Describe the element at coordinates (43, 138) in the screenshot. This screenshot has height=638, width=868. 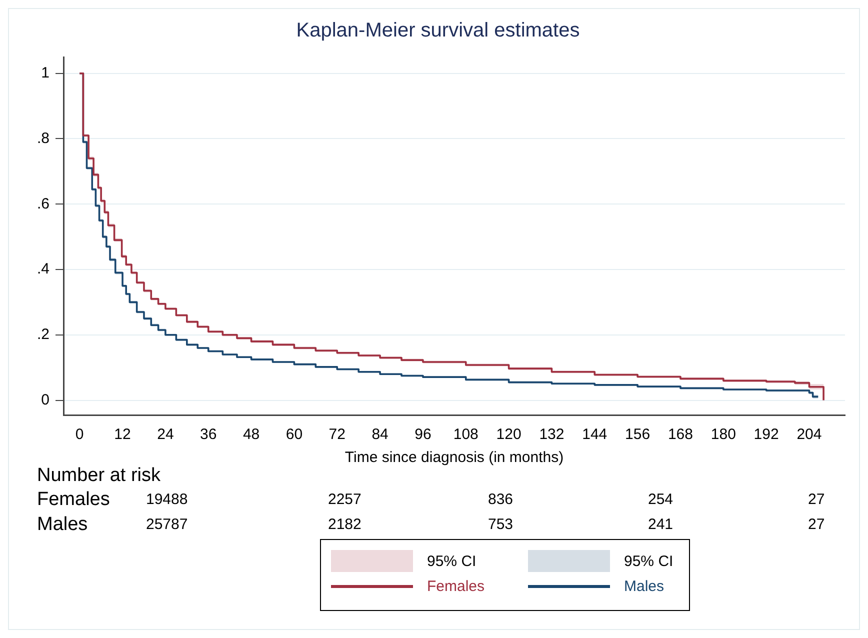
I see `y-tick-label: .8` at that location.